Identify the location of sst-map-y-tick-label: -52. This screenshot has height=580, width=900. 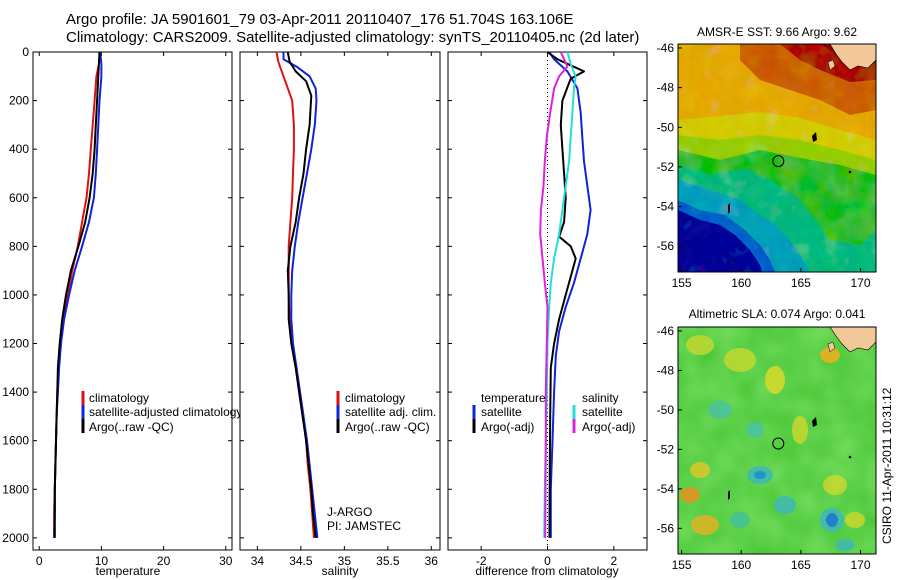
(666, 167).